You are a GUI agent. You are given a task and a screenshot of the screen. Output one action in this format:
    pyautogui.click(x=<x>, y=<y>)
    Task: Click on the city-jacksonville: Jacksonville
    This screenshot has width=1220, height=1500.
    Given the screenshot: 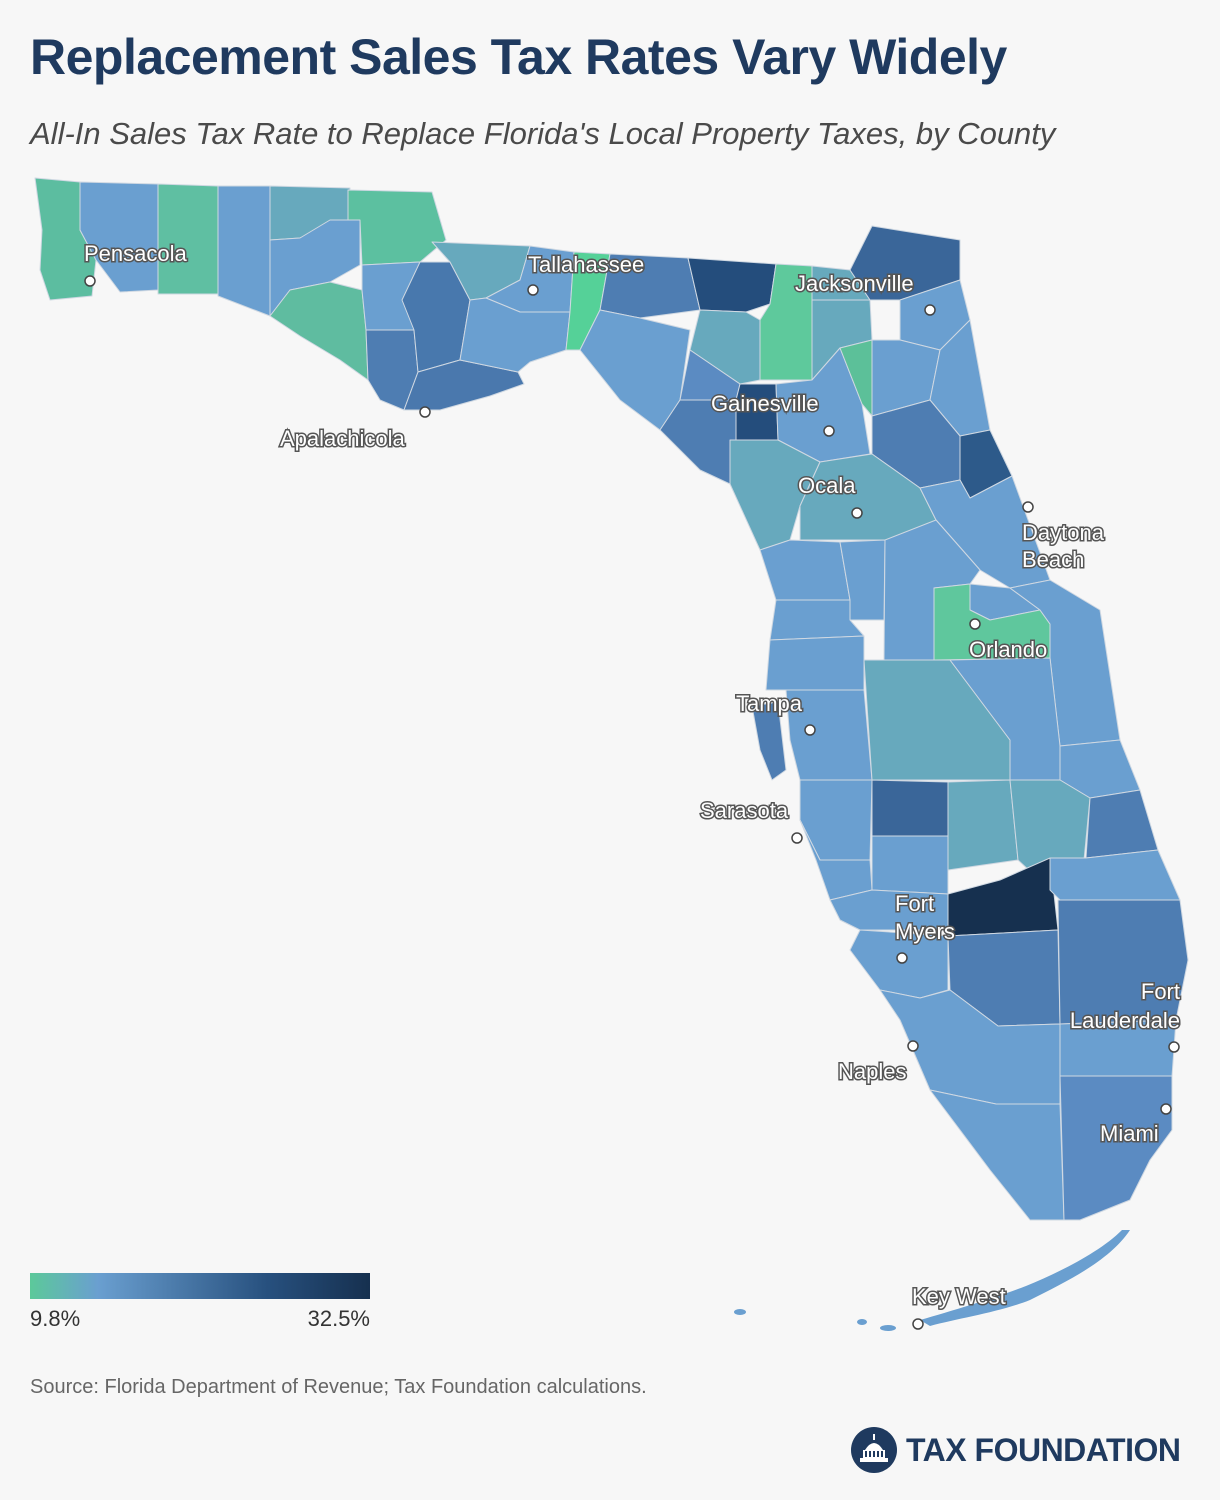 What is the action you would take?
    pyautogui.click(x=865, y=293)
    